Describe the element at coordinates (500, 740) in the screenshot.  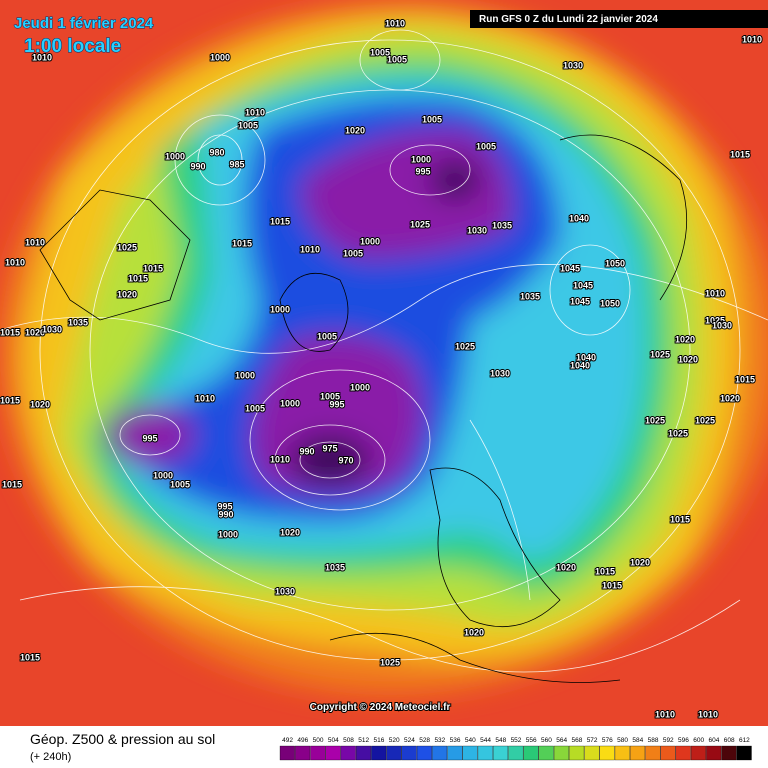
I see `legend-level: 548` at that location.